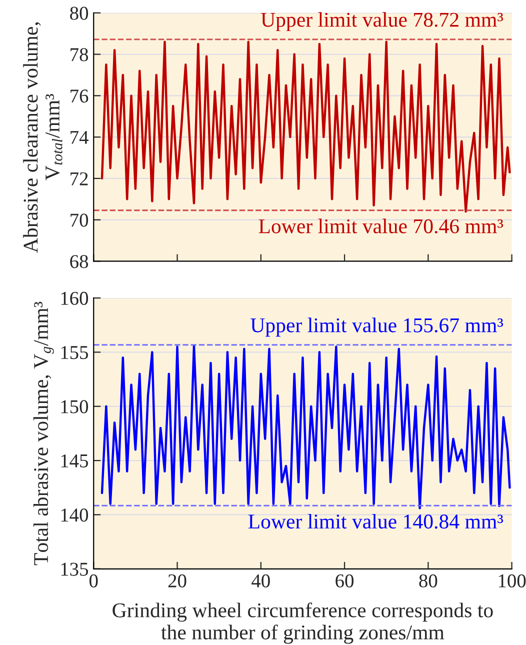  Describe the element at coordinates (43, 434) in the screenshot. I see `y-axis-title: Total abrasive volume, V$_{g}$/mm³` at that location.